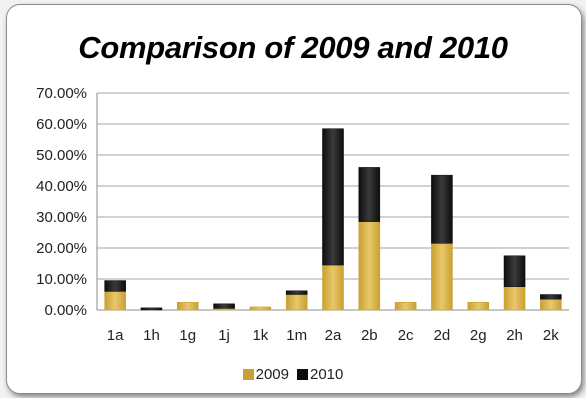  Describe the element at coordinates (369, 266) in the screenshot. I see `bar-2009-2b` at that location.